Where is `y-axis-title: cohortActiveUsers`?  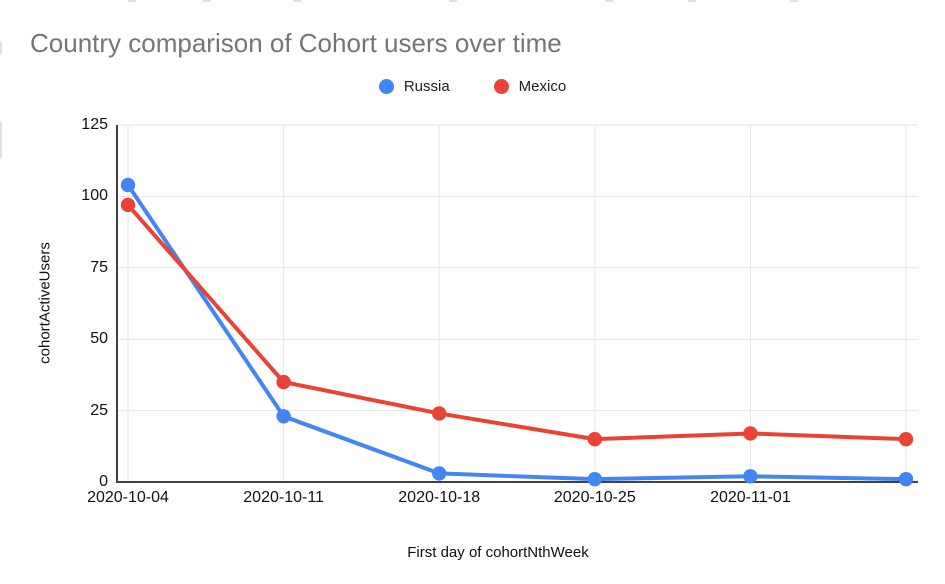
y-axis-title: cohortActiveUsers is located at coordinates (45, 303).